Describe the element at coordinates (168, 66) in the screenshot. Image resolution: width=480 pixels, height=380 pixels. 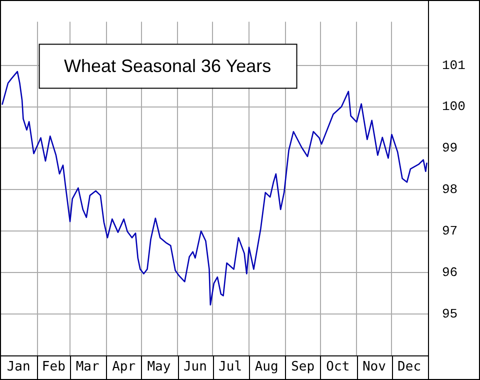
I see `text: Wheat Seasonal 36 Years` at that location.